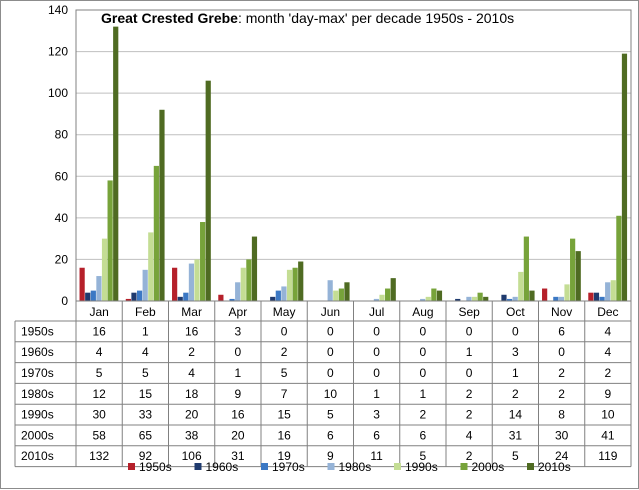 This screenshot has height=490, width=639. Describe the element at coordinates (488, 467) in the screenshot. I see `legend-label: 2000s` at that location.